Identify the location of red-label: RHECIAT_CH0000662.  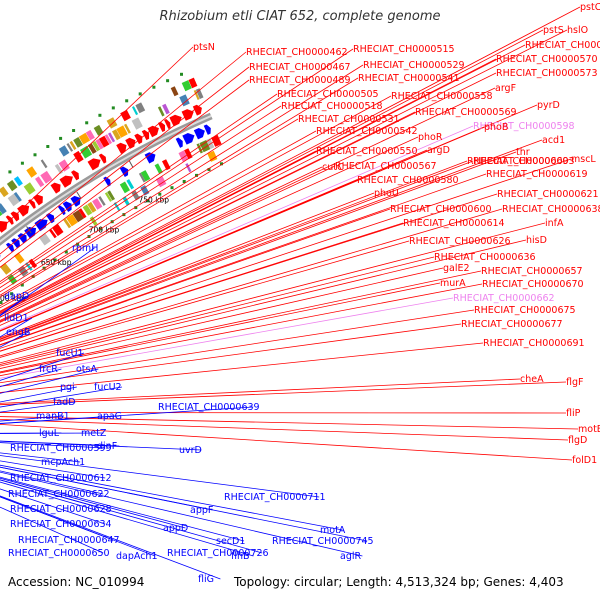
(504, 298).